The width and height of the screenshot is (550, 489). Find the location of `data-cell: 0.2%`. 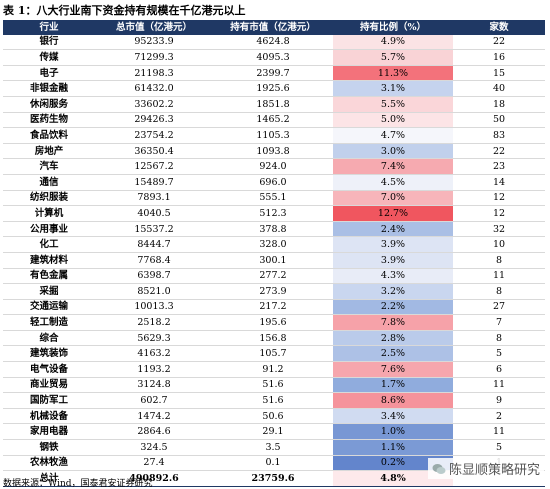

data-cell: 0.2% is located at coordinates (393, 463).